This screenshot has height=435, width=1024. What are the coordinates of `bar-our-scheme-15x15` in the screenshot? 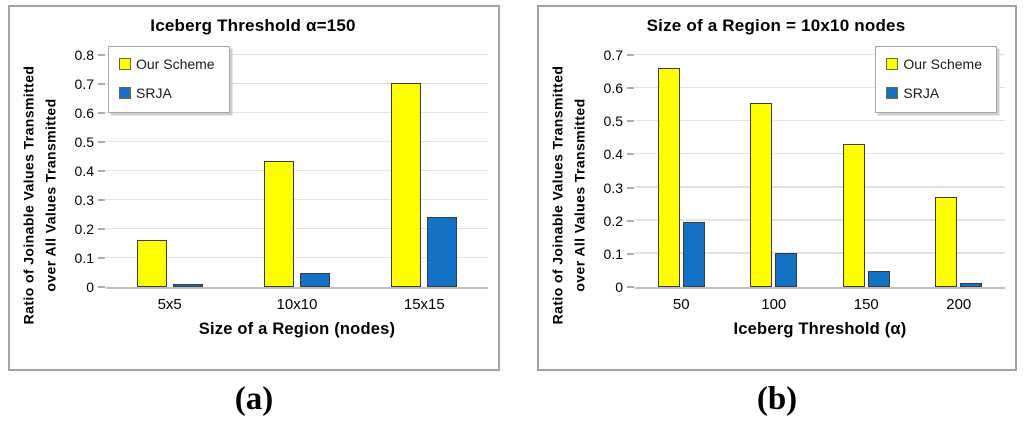 It's located at (406, 185).